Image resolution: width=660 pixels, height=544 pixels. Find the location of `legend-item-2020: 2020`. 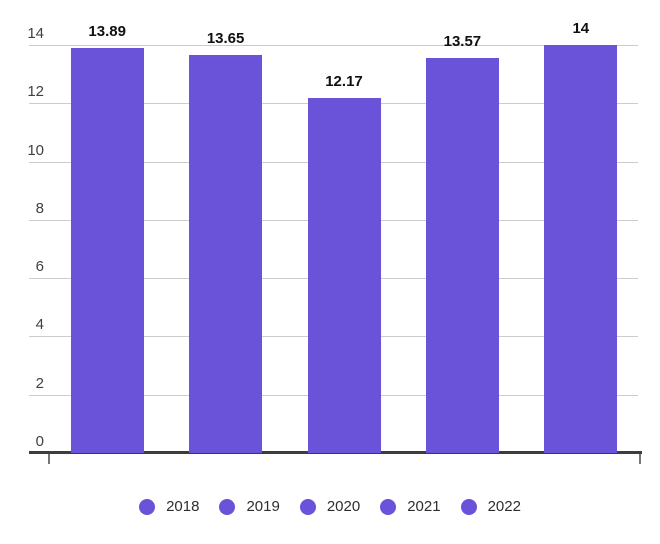

legend-item-2020: 2020 is located at coordinates (330, 507).